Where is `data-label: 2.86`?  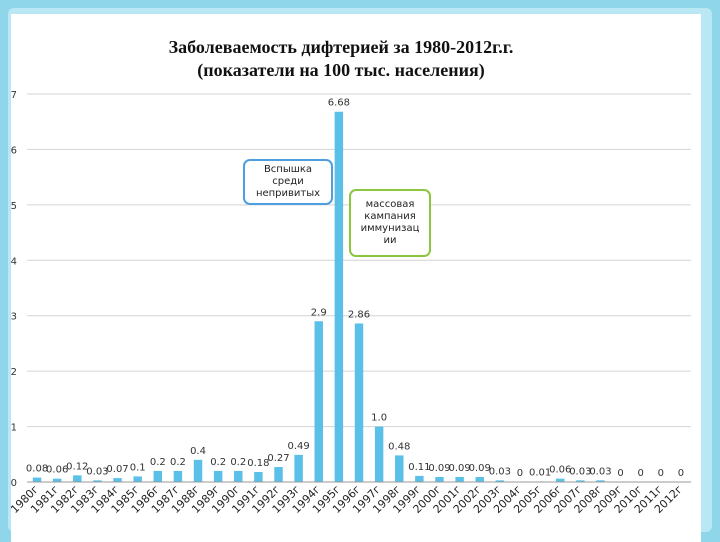 data-label: 2.86 is located at coordinates (359, 314).